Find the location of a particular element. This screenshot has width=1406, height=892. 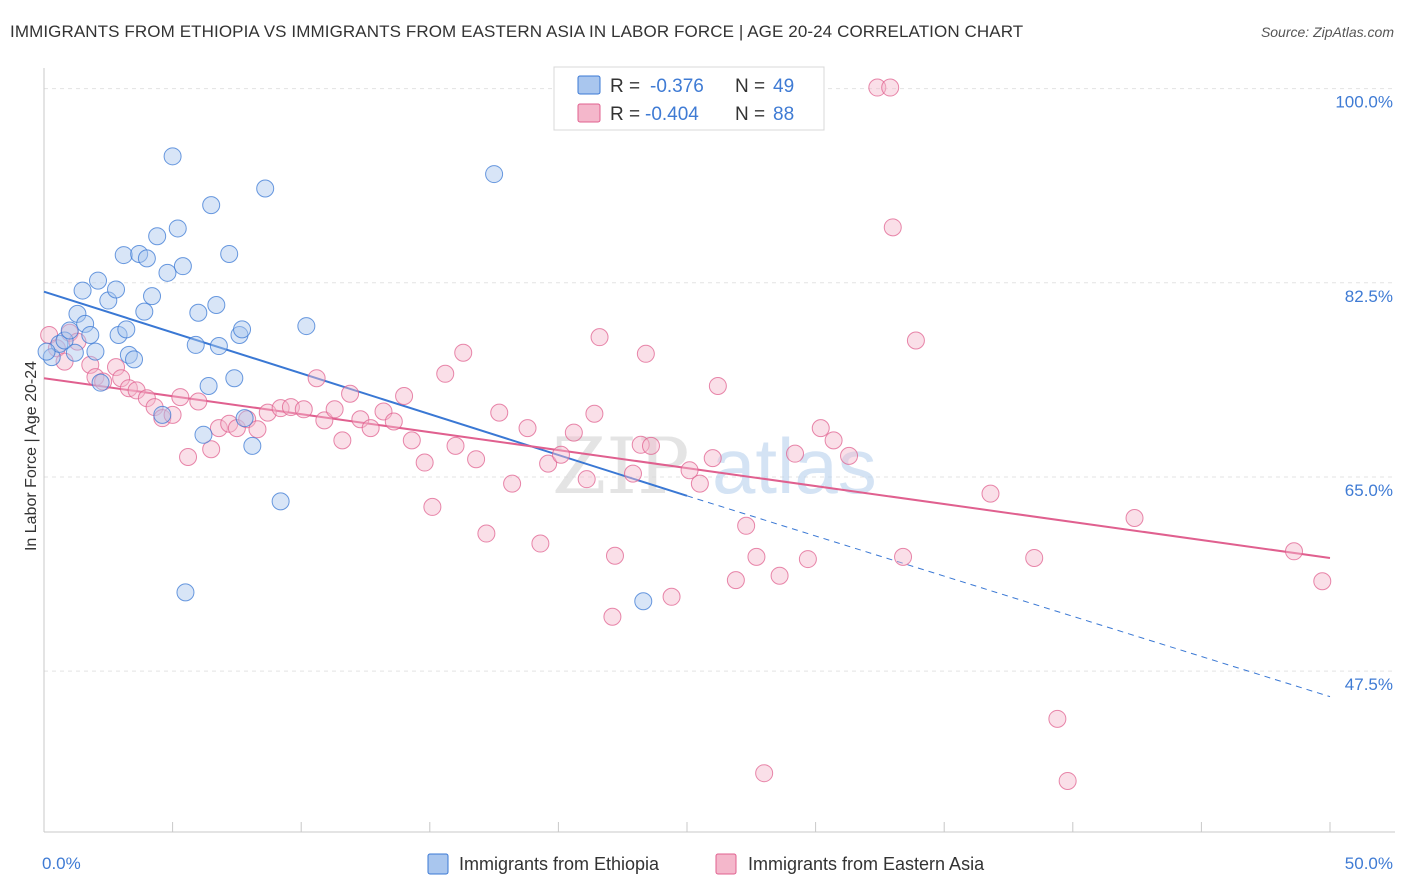

series-label-ethiopia: Immigrants from Ethiopia is located at coordinates (559, 864).